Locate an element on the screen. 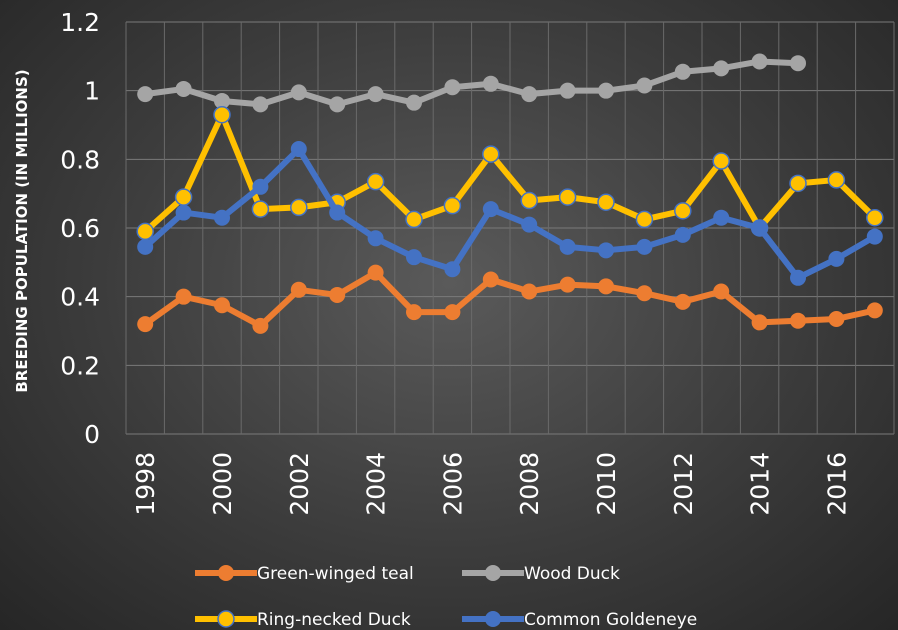 The width and height of the screenshot is (898, 630). legend-label: Common Goldeneye is located at coordinates (610, 620).